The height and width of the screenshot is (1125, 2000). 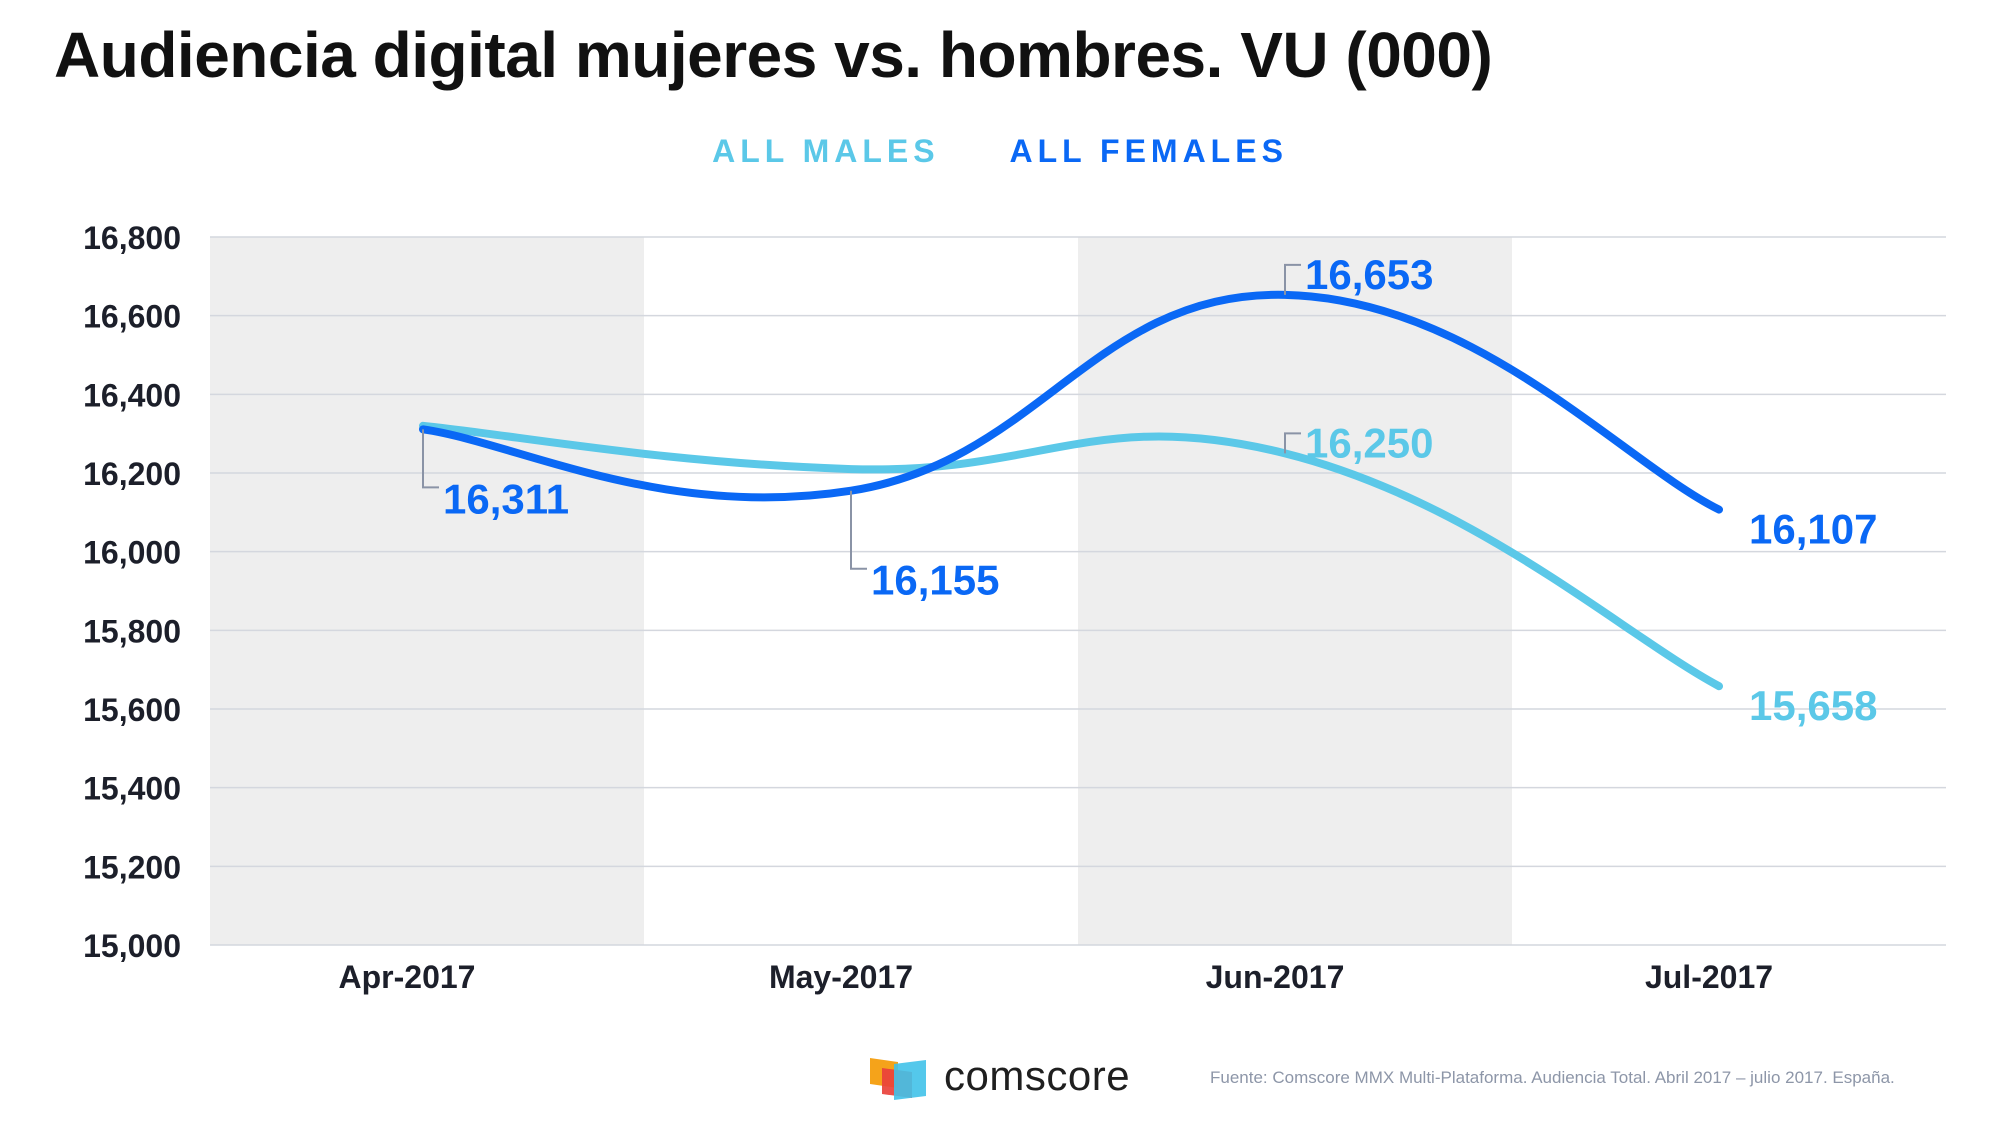 What do you see at coordinates (132, 395) in the screenshot?
I see `y-tick-label: 16,400` at bounding box center [132, 395].